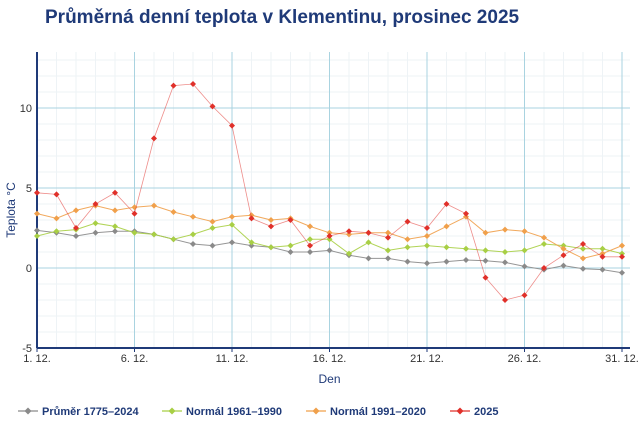  What do you see at coordinates (486, 412) in the screenshot?
I see `legend-label: 2025` at bounding box center [486, 412].